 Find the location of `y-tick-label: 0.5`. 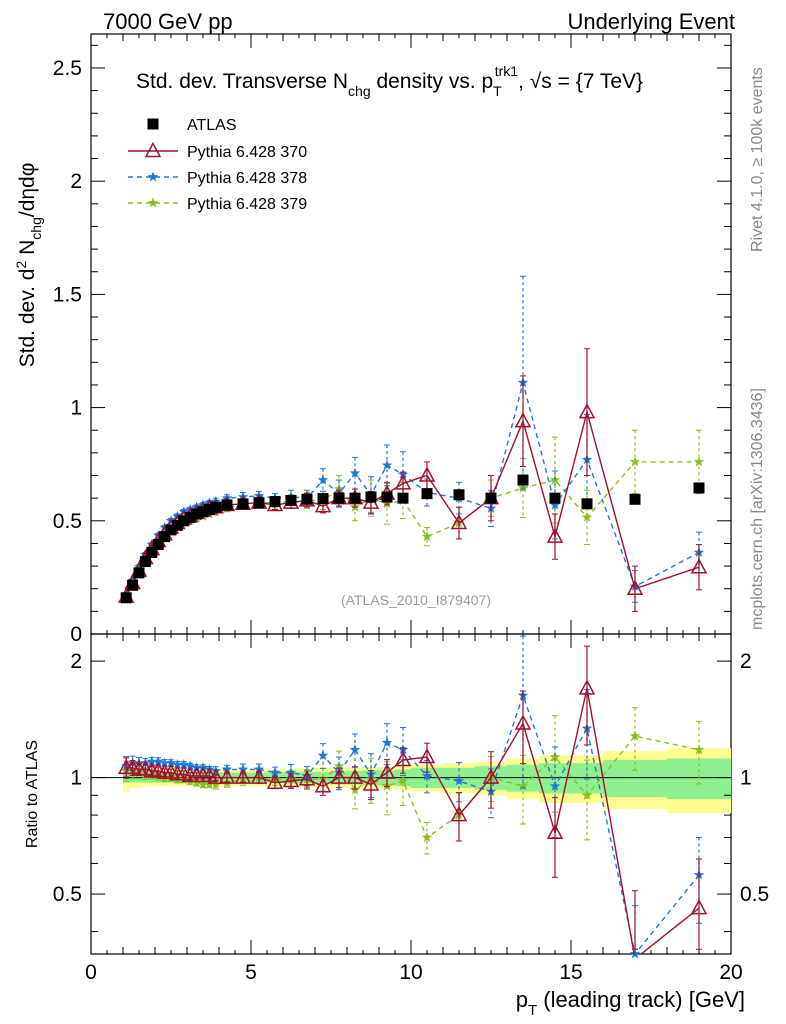

y-tick-label: 0.5 is located at coordinates (67, 521).